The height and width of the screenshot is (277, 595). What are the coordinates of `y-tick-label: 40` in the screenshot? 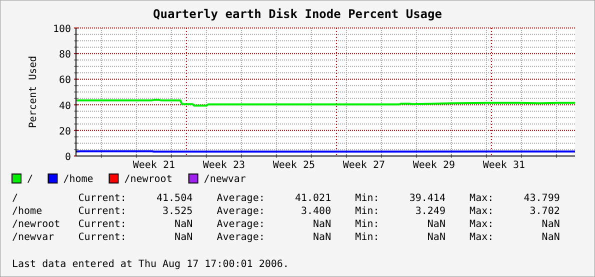 It's located at (64, 106).